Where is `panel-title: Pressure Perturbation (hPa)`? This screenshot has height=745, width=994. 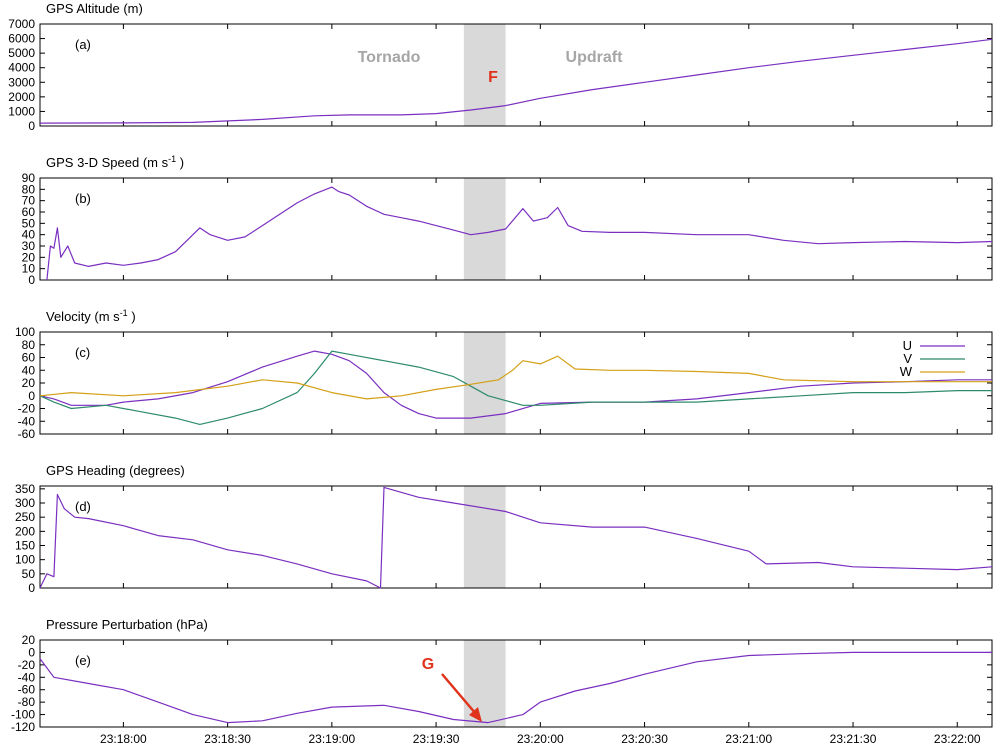
panel-title: Pressure Perturbation (hPa) is located at coordinates (127, 624).